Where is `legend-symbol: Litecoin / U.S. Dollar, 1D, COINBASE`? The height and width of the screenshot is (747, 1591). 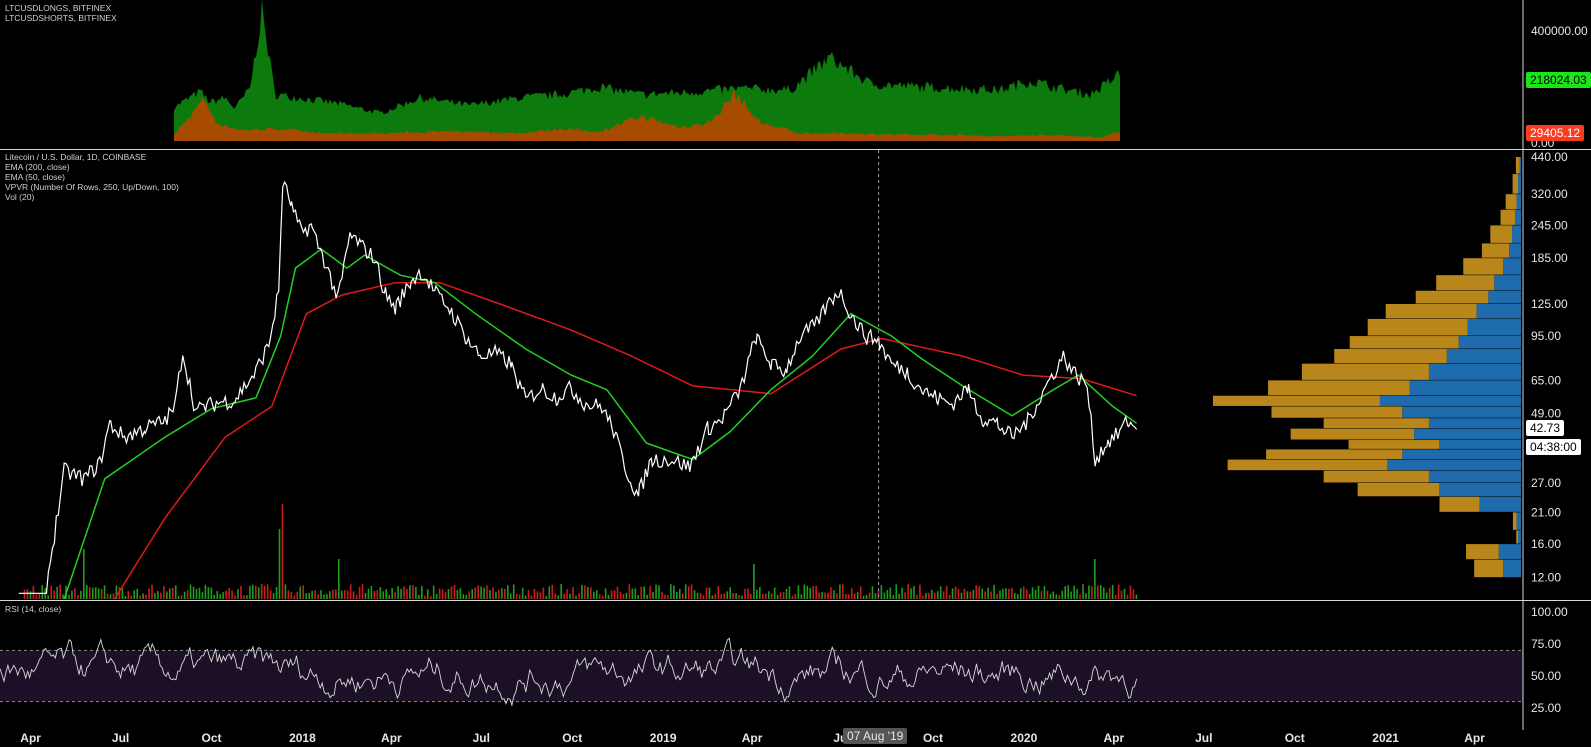 legend-symbol: Litecoin / U.S. Dollar, 1D, COINBASE is located at coordinates (76, 157).